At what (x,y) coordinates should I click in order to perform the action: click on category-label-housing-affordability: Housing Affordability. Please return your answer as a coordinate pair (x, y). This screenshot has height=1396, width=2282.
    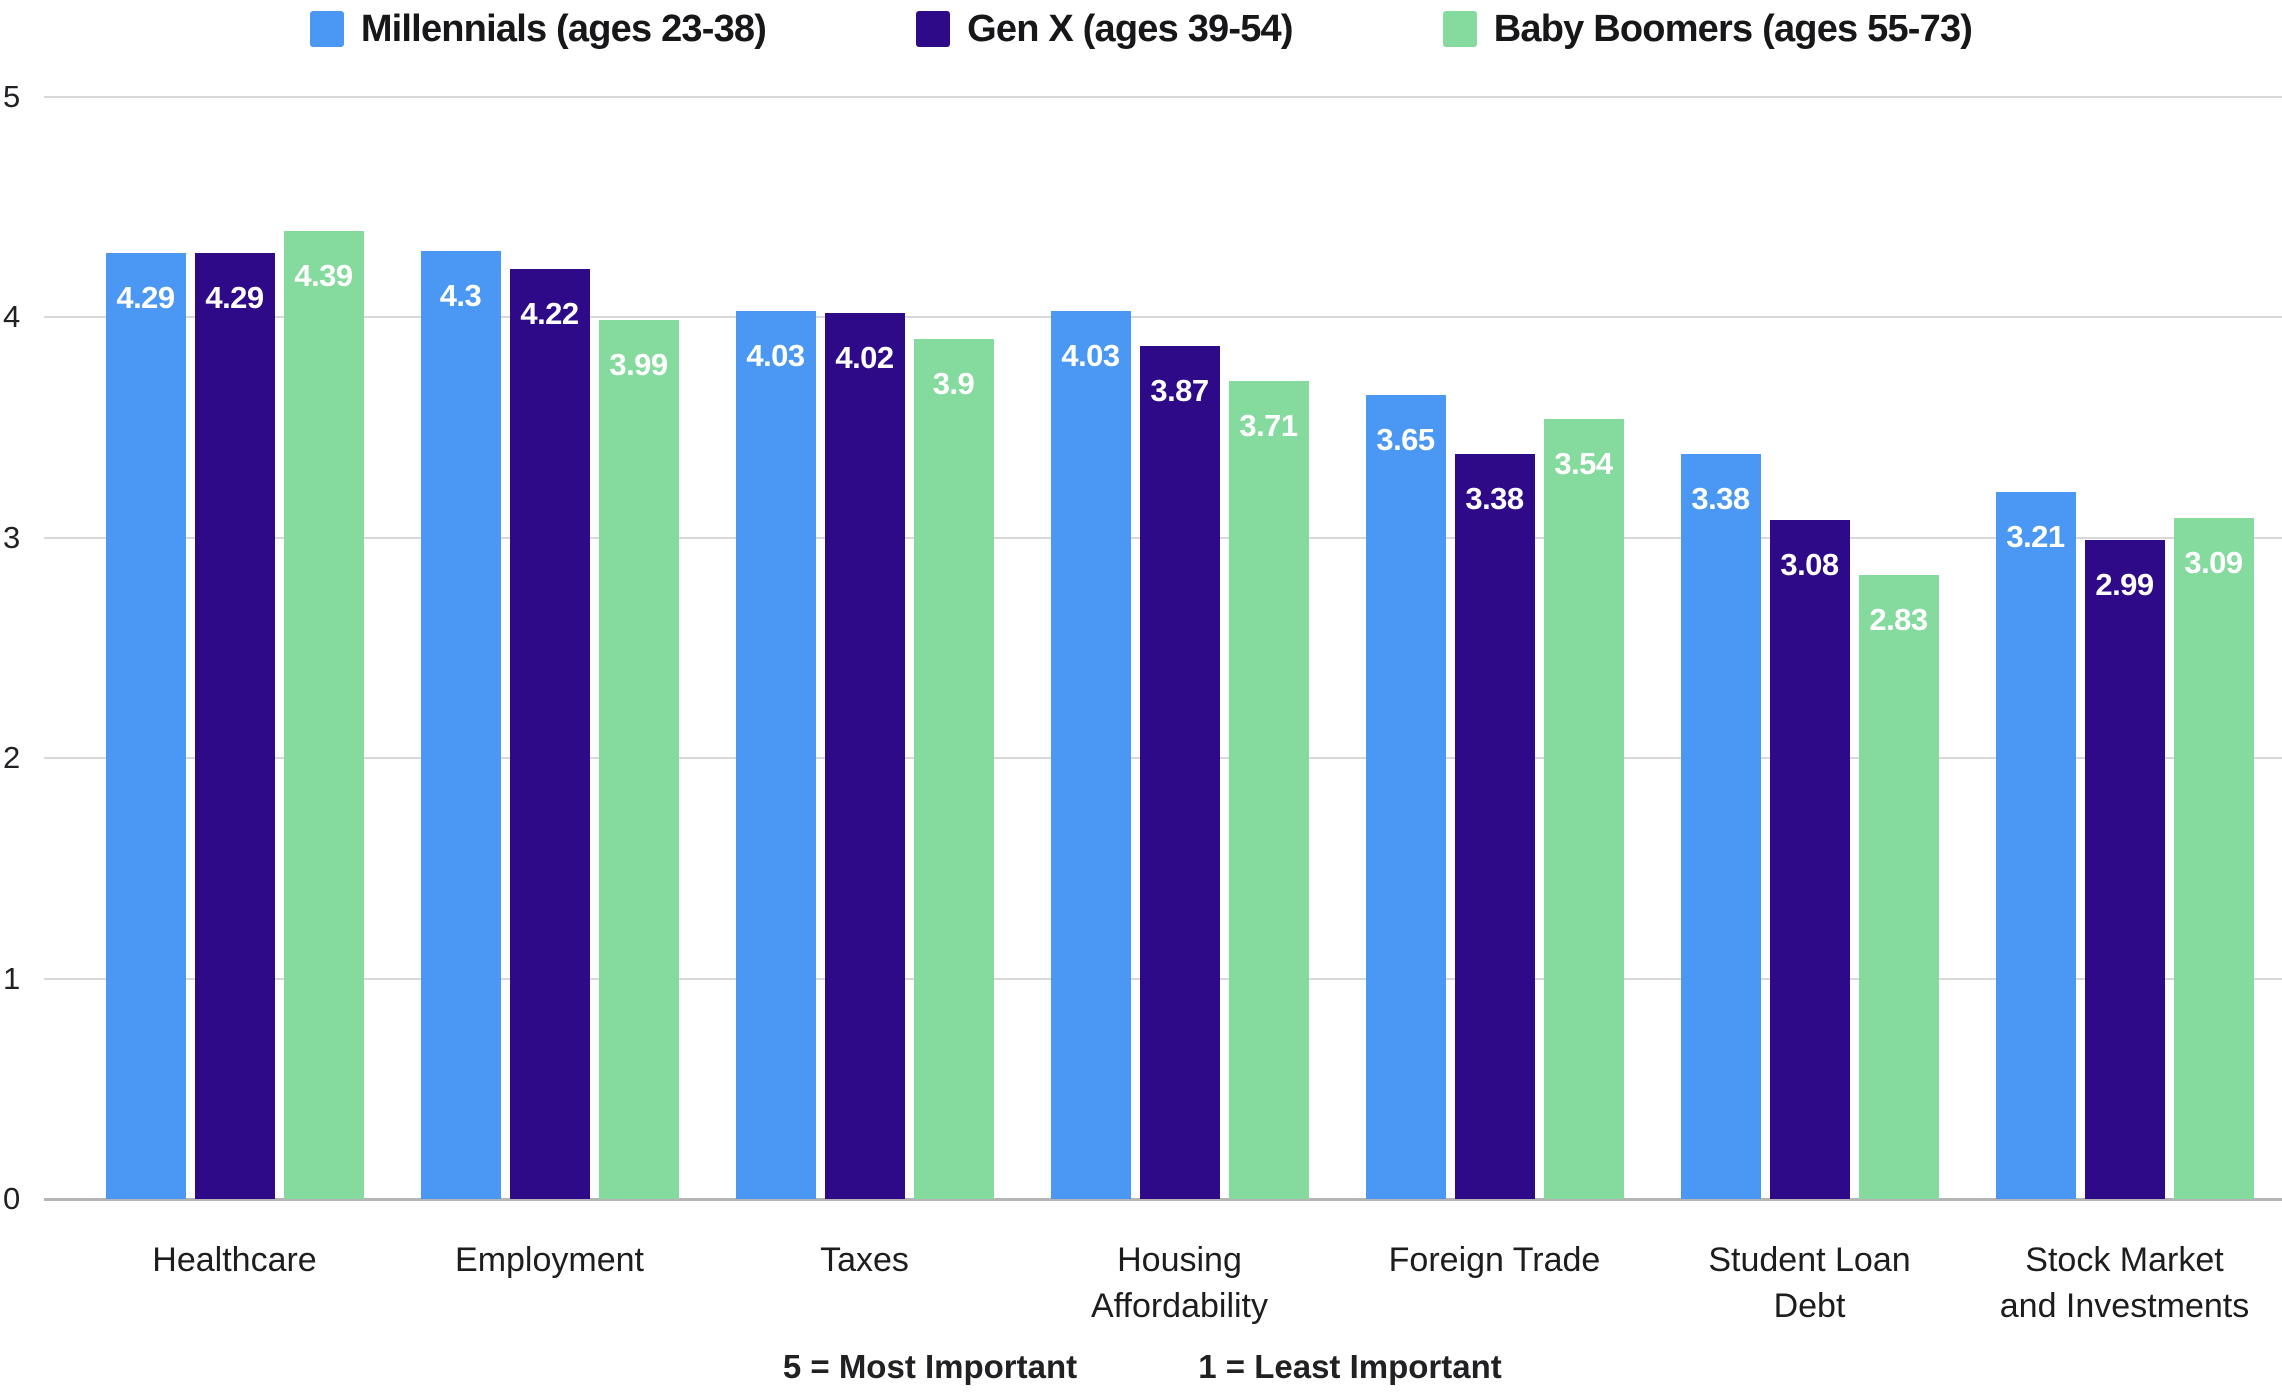
    Looking at the image, I should click on (1179, 1283).